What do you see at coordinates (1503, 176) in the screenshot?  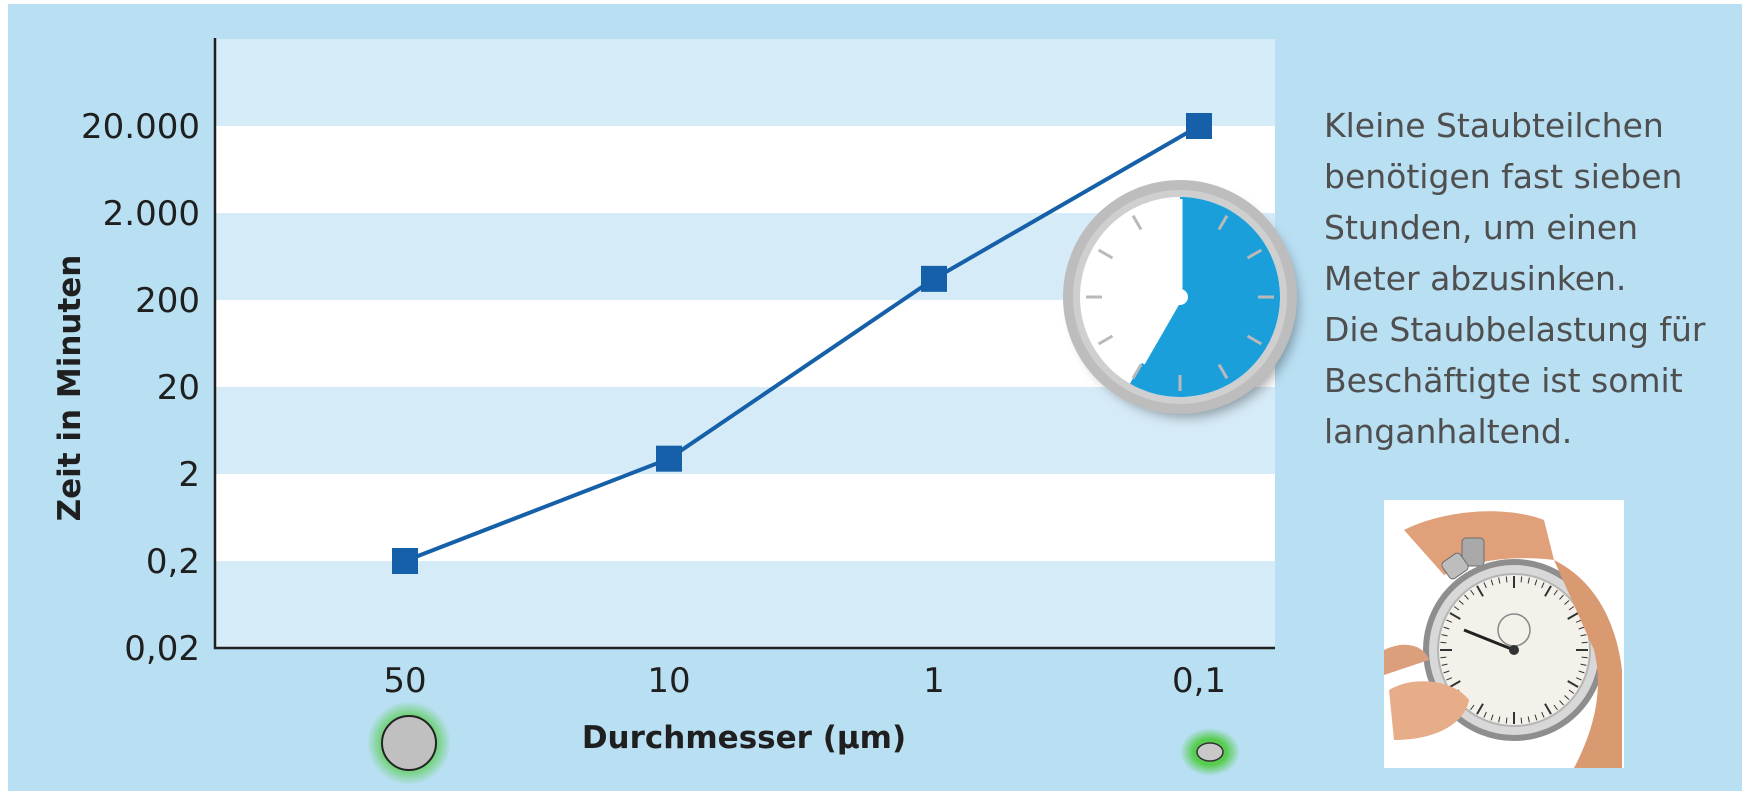 I see `caption-line: benötigen fast sieben` at bounding box center [1503, 176].